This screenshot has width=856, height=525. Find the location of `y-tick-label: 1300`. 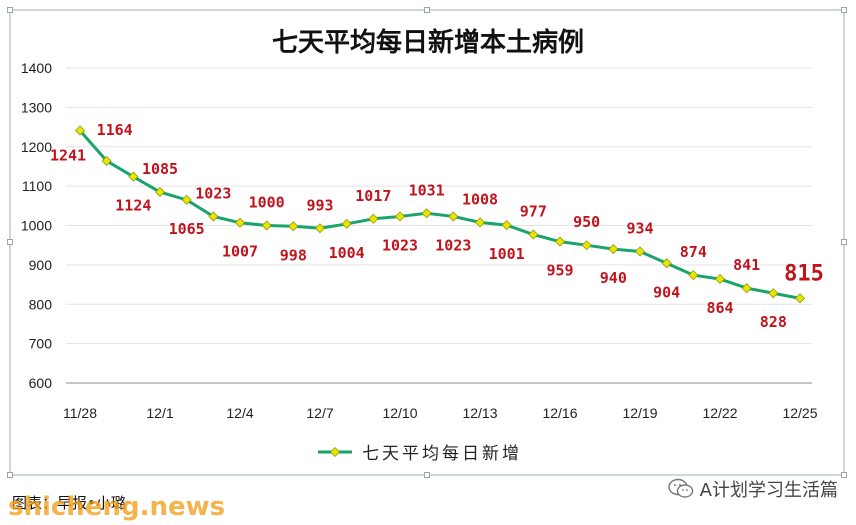

y-tick-label: 1300 is located at coordinates (36, 107).